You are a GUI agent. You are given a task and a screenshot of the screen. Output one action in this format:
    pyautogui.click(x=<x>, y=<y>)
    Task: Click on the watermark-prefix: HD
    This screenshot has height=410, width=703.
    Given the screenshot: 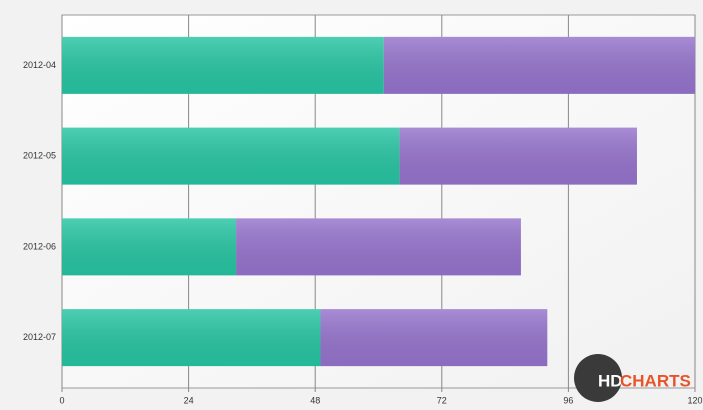 What is the action you would take?
    pyautogui.click(x=610, y=380)
    